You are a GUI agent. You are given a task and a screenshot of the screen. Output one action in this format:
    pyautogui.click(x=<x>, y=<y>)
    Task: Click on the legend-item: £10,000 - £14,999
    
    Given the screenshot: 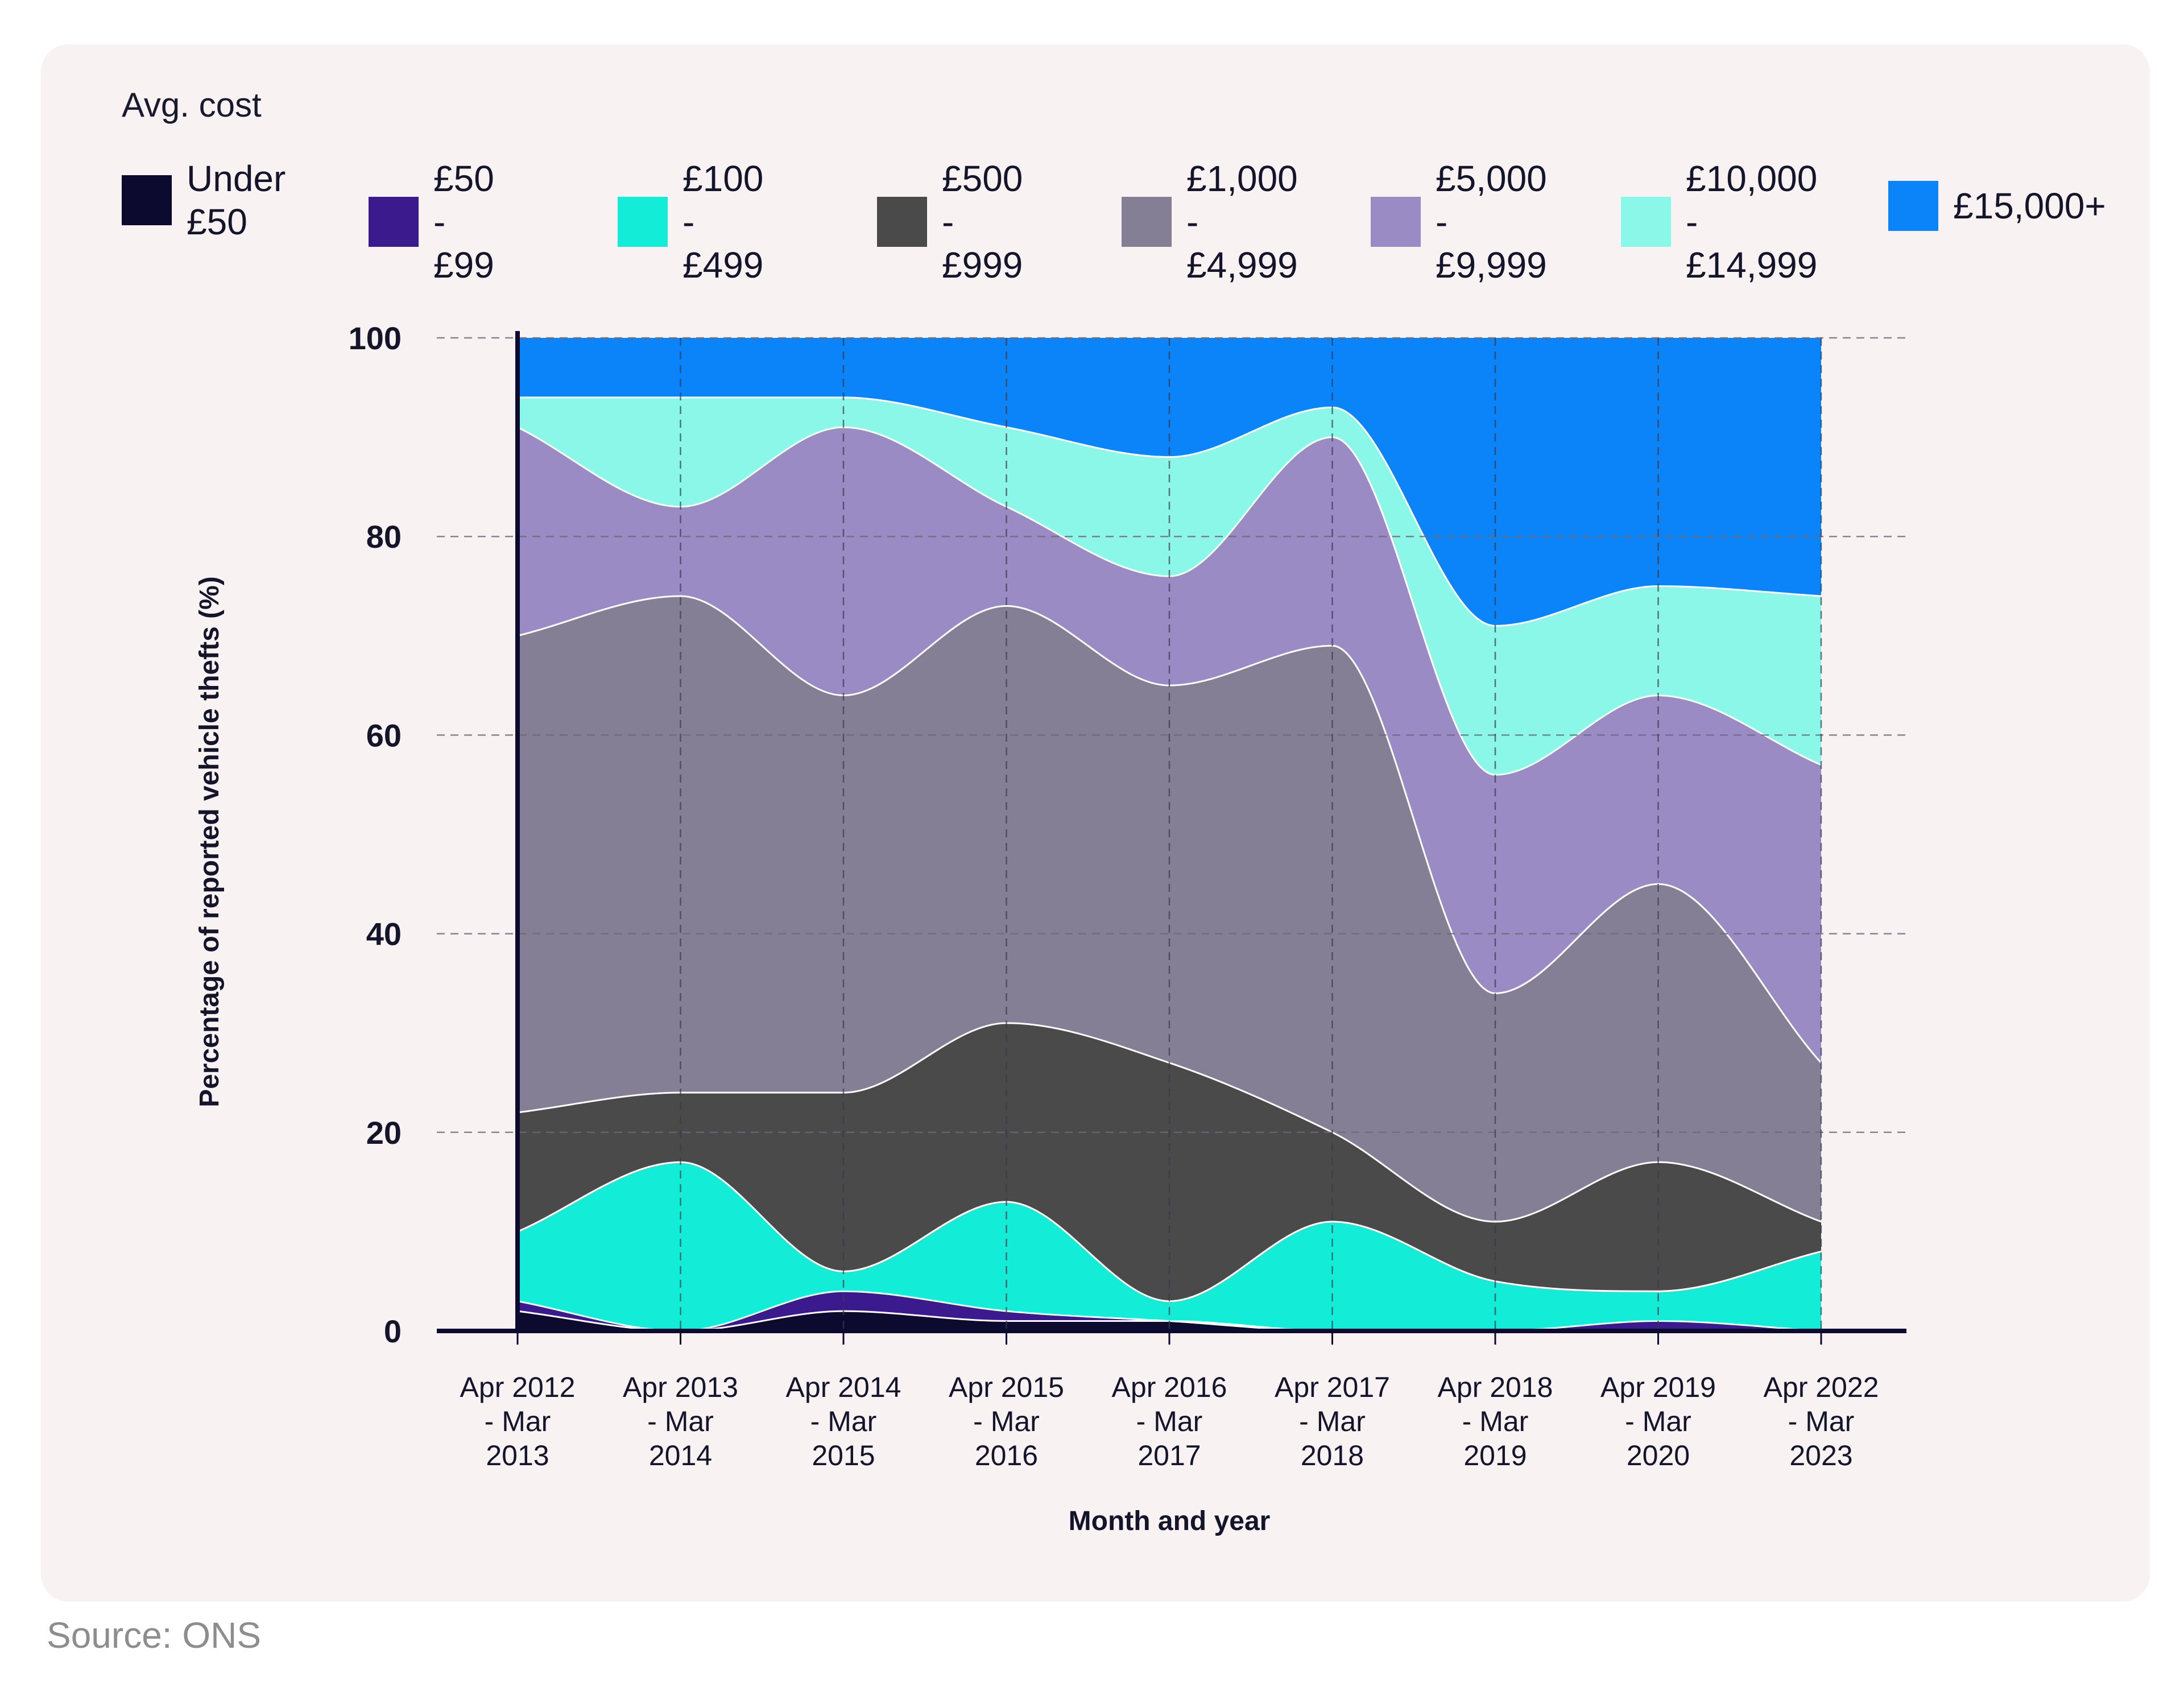 What is the action you would take?
    pyautogui.click(x=1719, y=222)
    